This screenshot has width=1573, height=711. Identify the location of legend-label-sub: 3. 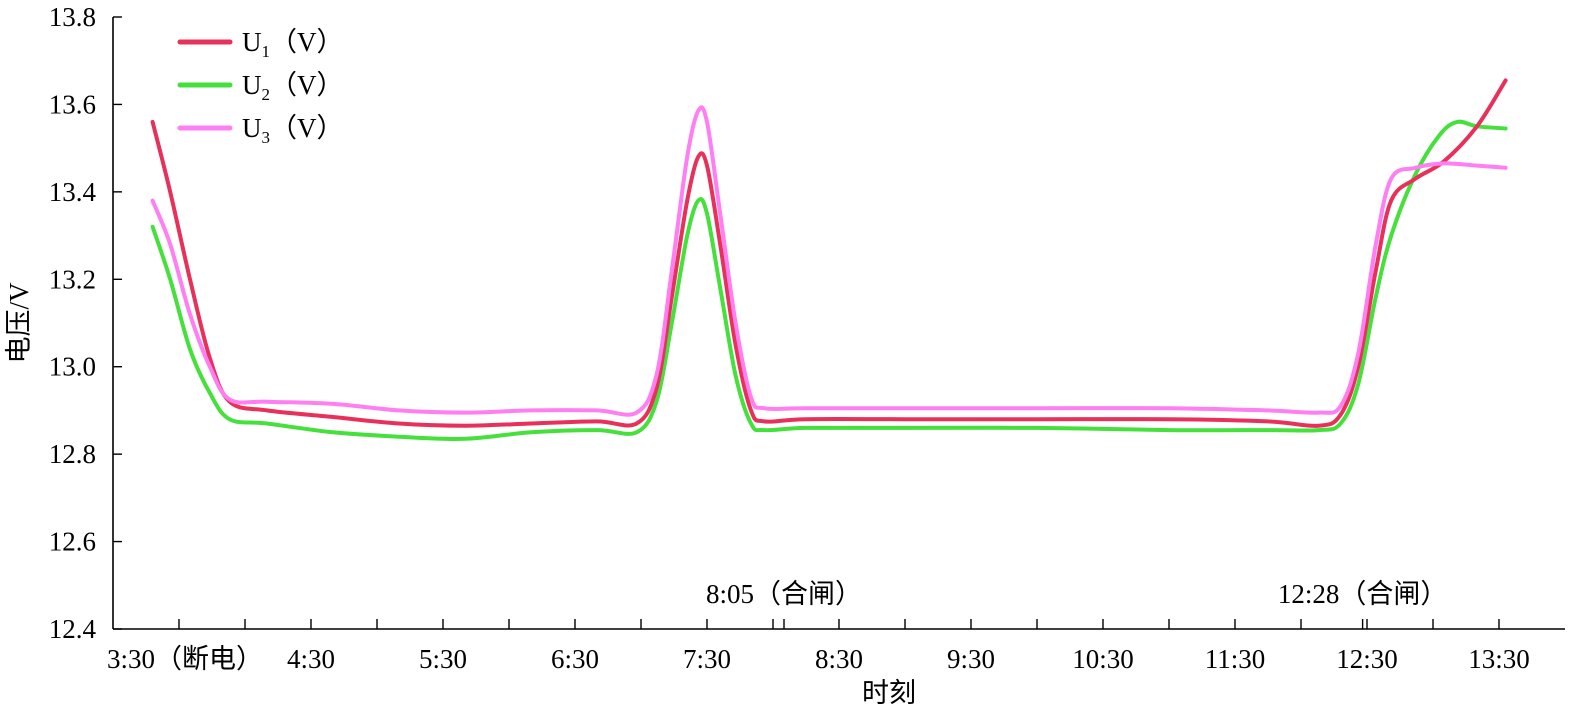
(266, 137).